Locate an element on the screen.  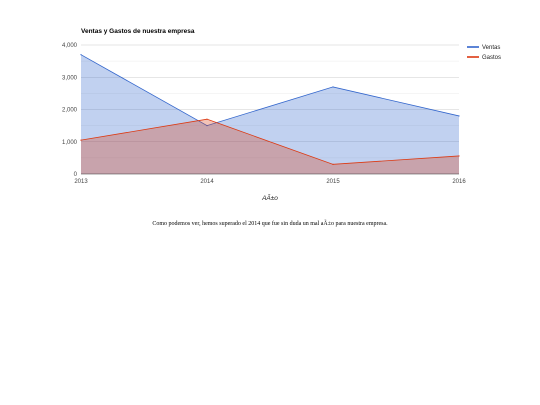
x-tick-label-2015: 2015 is located at coordinates (333, 182).